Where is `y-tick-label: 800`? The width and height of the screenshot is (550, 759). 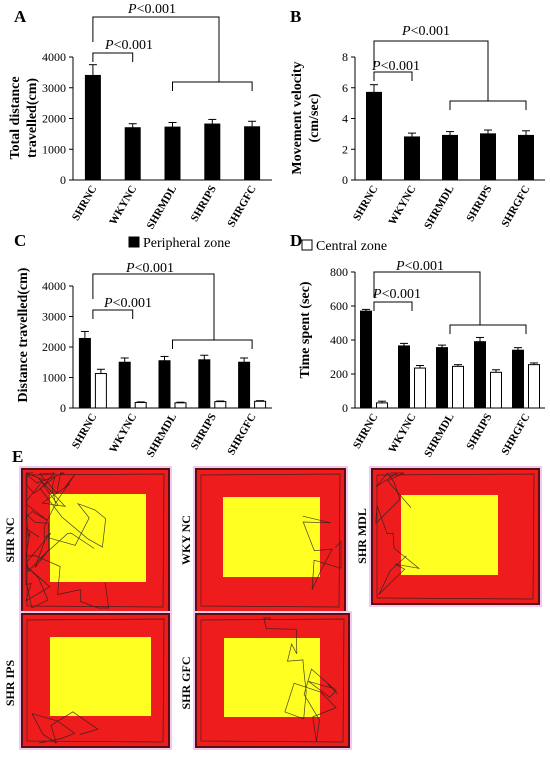 y-tick-label: 800 is located at coordinates (339, 272).